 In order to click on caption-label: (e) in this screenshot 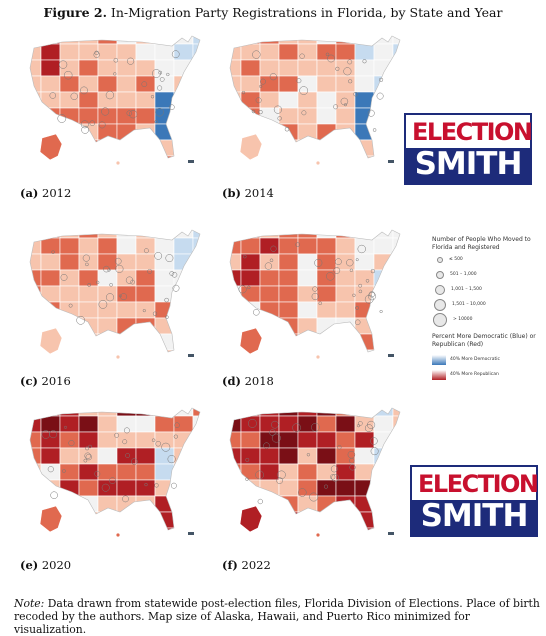, I will do `click(29, 565)`.